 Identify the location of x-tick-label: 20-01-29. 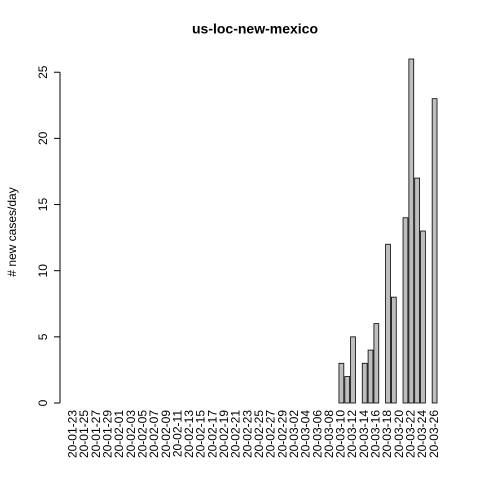
(108, 434).